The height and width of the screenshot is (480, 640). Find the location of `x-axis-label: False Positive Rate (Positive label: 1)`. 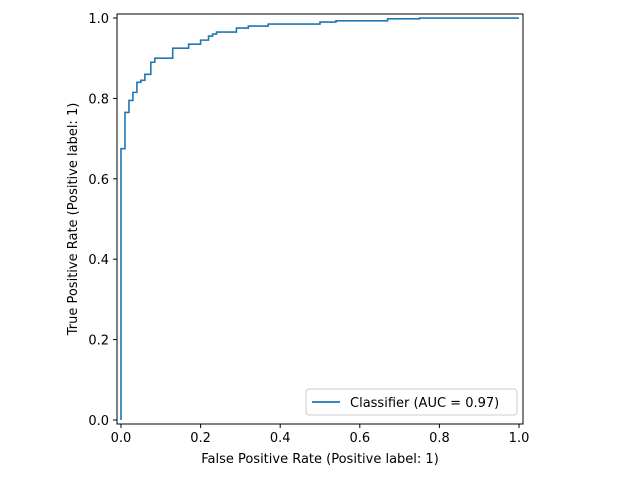

x-axis-label: False Positive Rate (Positive label: 1) is located at coordinates (320, 459).